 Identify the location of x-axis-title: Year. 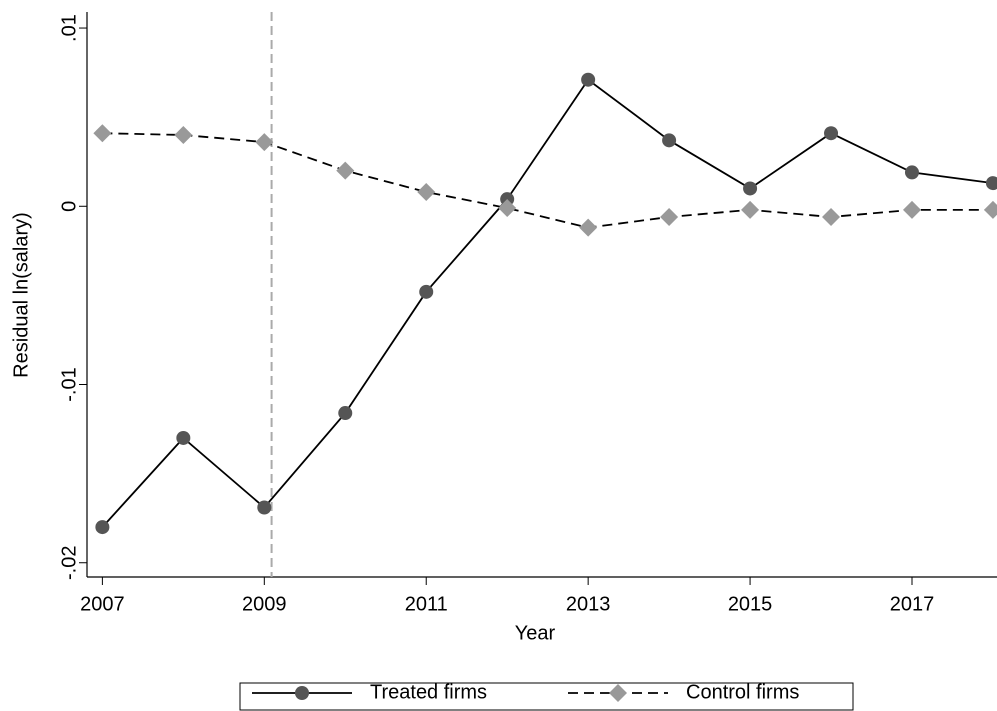
(535, 633).